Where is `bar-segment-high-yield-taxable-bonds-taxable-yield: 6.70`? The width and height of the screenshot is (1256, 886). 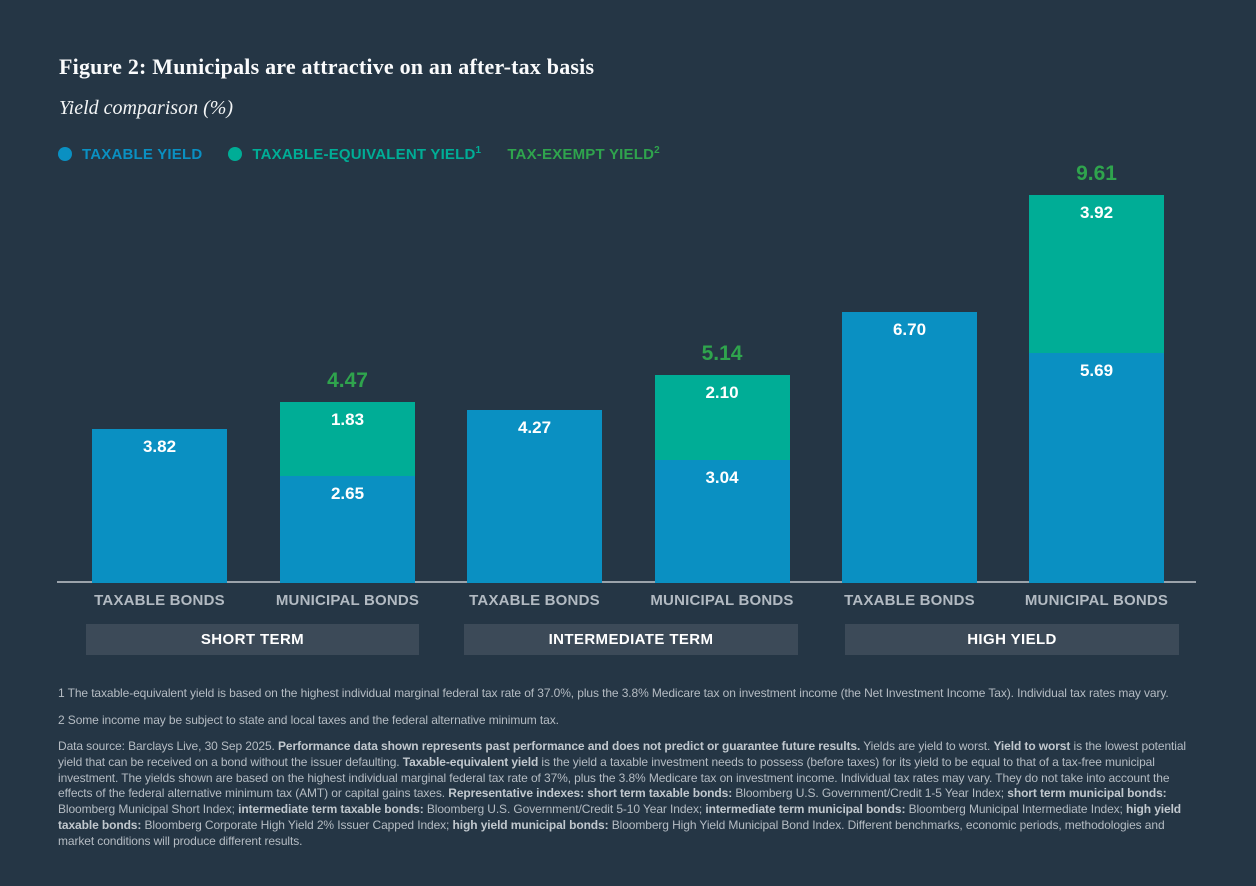 bar-segment-high-yield-taxable-bonds-taxable-yield: 6.70 is located at coordinates (909, 447).